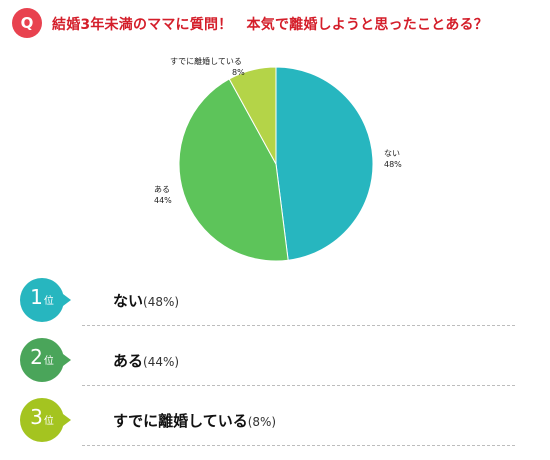 The image size is (550, 460). Describe the element at coordinates (298, 445) in the screenshot. I see `rank-3-divider` at that location.